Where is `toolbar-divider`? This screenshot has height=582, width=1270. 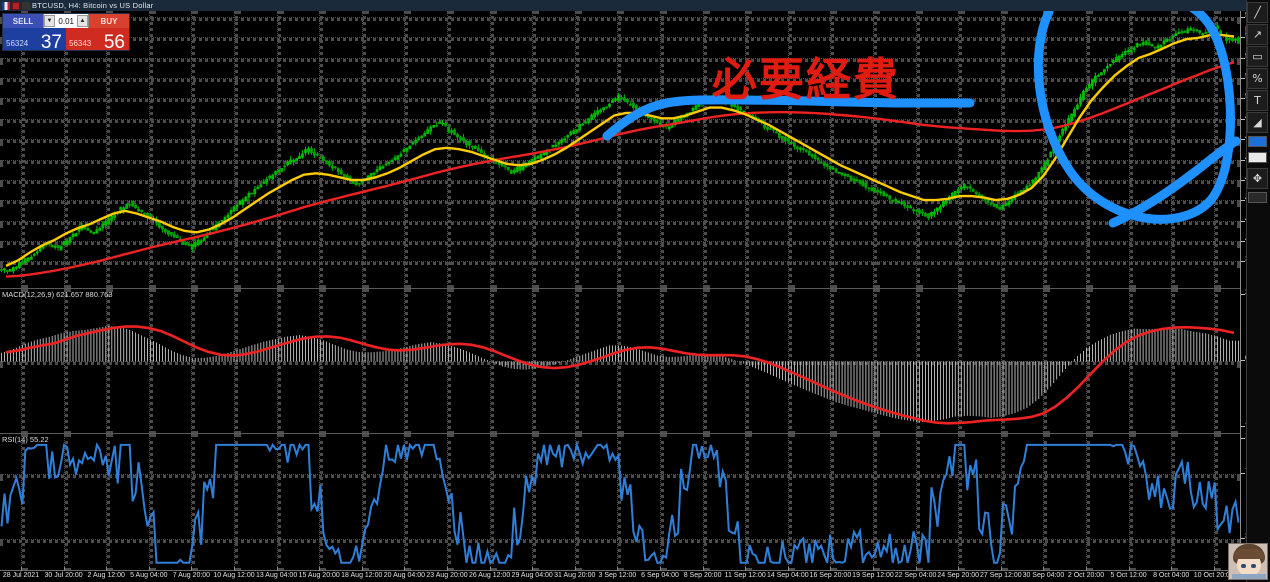
toolbar-divider is located at coordinates (1246, 291).